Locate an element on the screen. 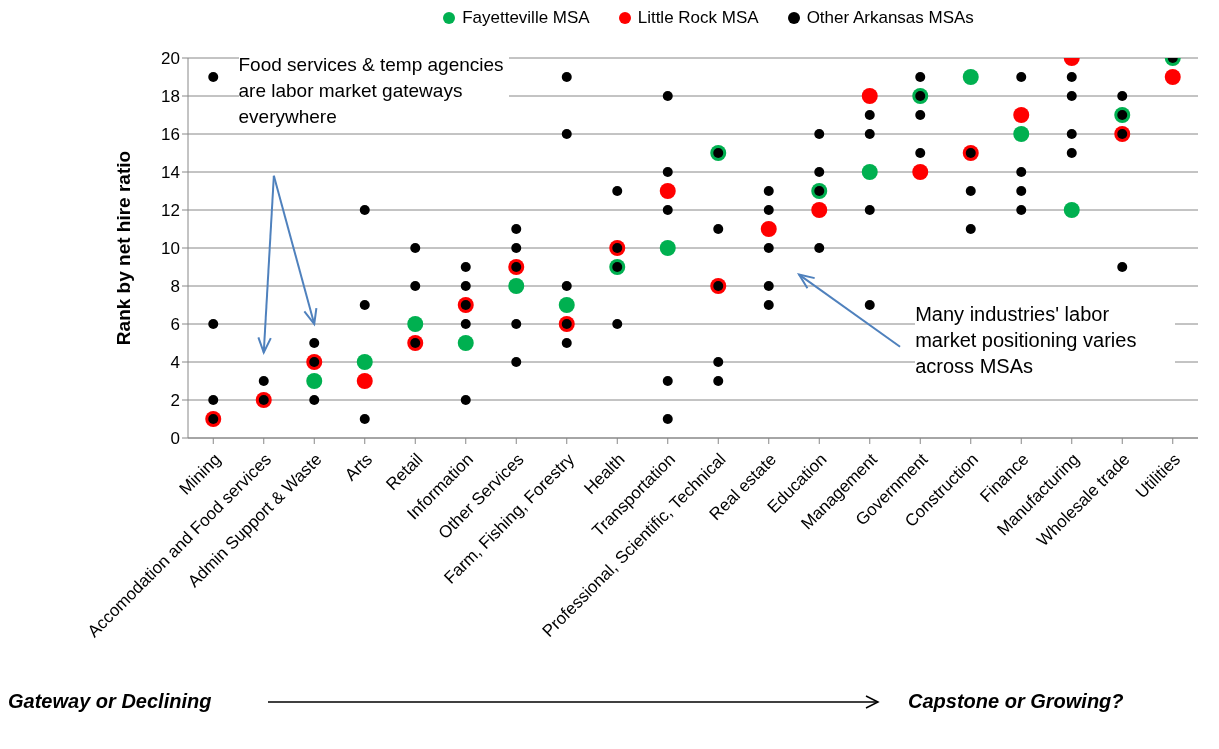  annotation: Many industries' labor market positioning varies across MSAs is located at coordinates (1045, 340).